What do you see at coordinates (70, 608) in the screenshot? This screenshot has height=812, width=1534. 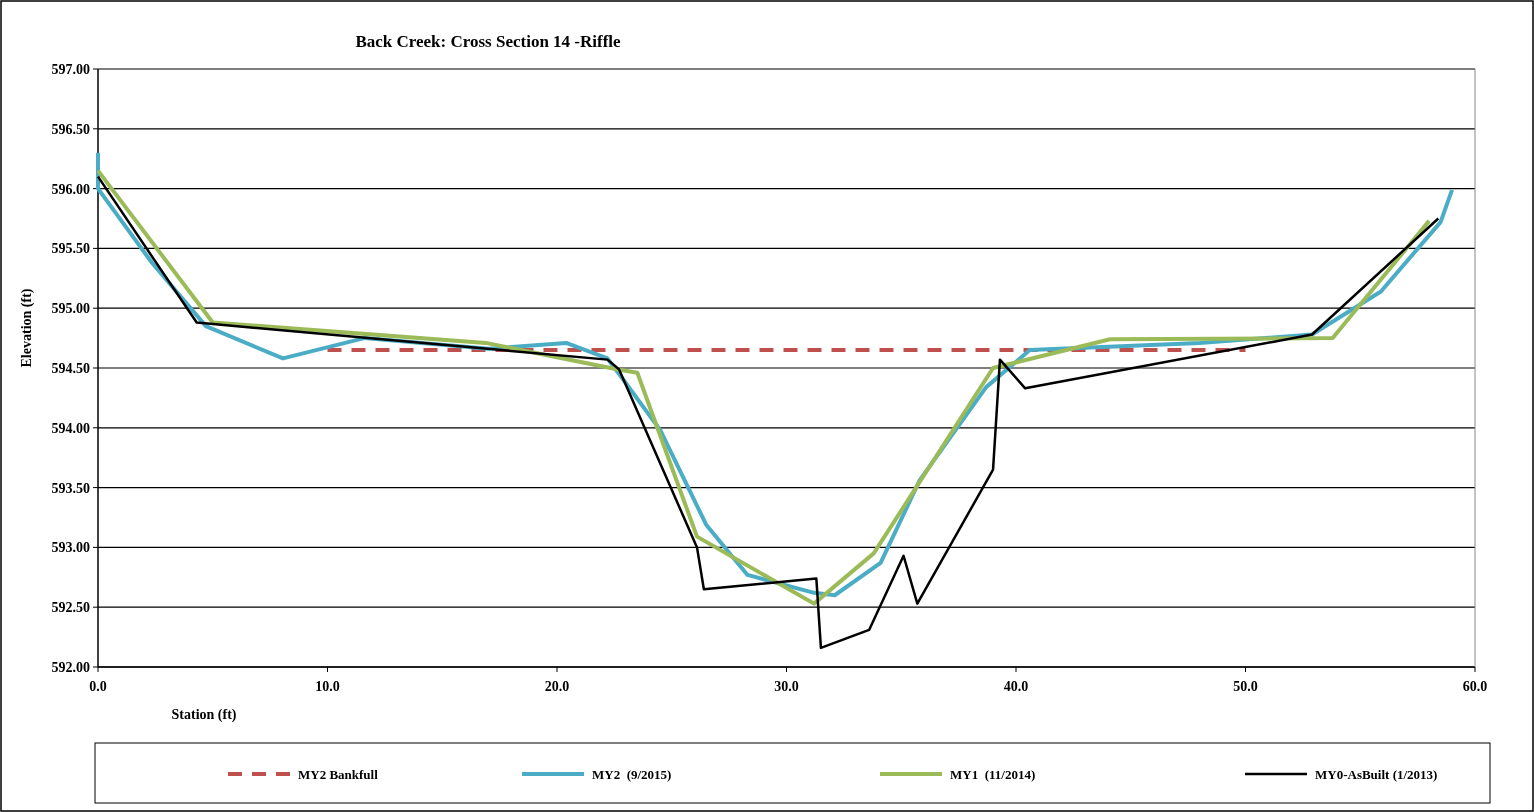 I see `y-tick-label: 592.50` at bounding box center [70, 608].